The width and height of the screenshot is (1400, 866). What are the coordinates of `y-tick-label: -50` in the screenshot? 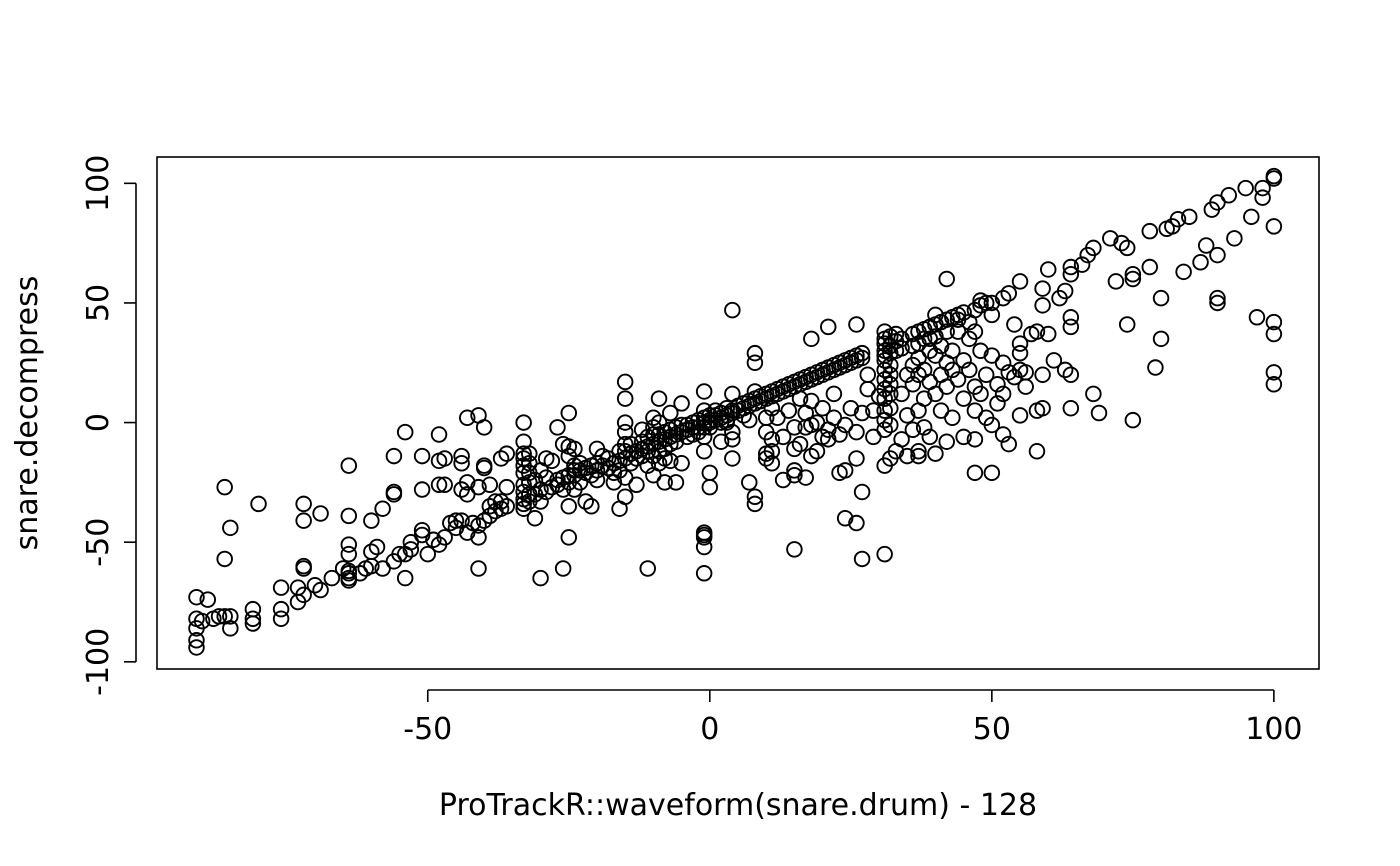 It's located at (98, 542).